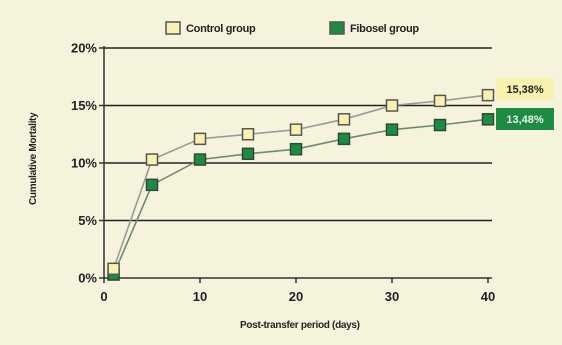 The width and height of the screenshot is (562, 345). What do you see at coordinates (337, 28) in the screenshot?
I see `legend-swatch-fibosel` at bounding box center [337, 28].